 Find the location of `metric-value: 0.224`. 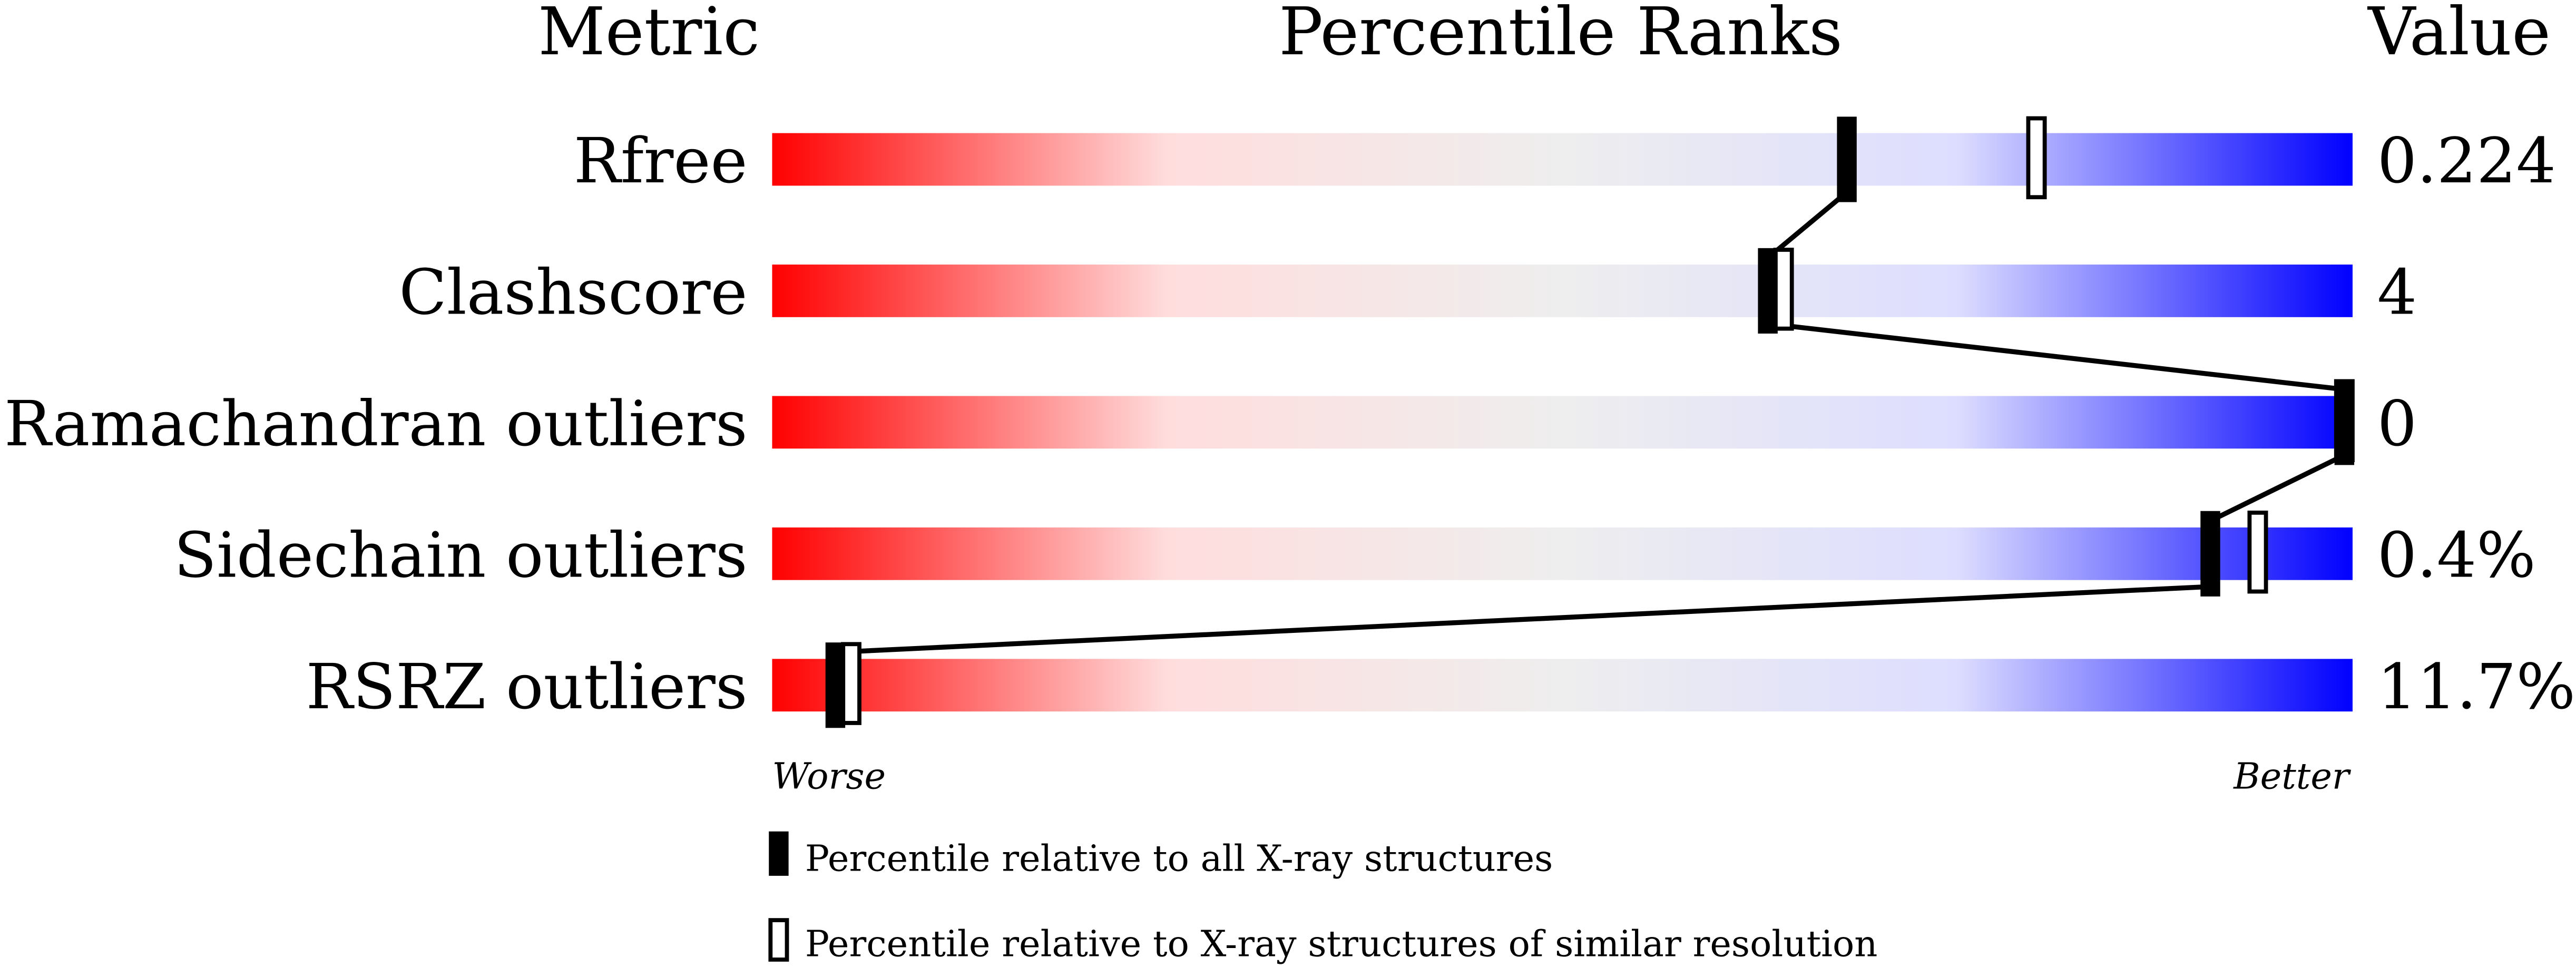

metric-value: 0.224 is located at coordinates (2466, 160).